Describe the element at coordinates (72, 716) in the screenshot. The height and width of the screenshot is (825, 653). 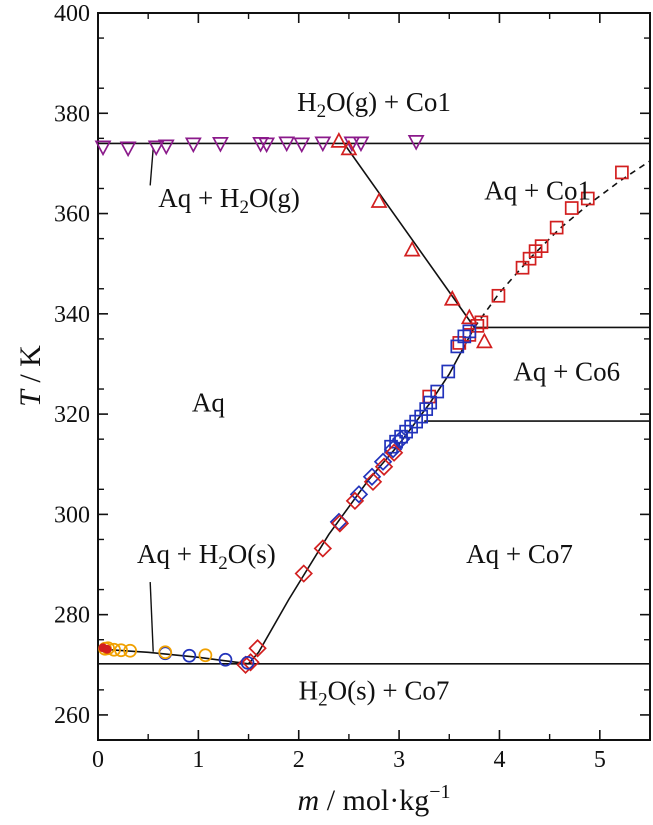
I see `y-tick-label-0: 260` at that location.